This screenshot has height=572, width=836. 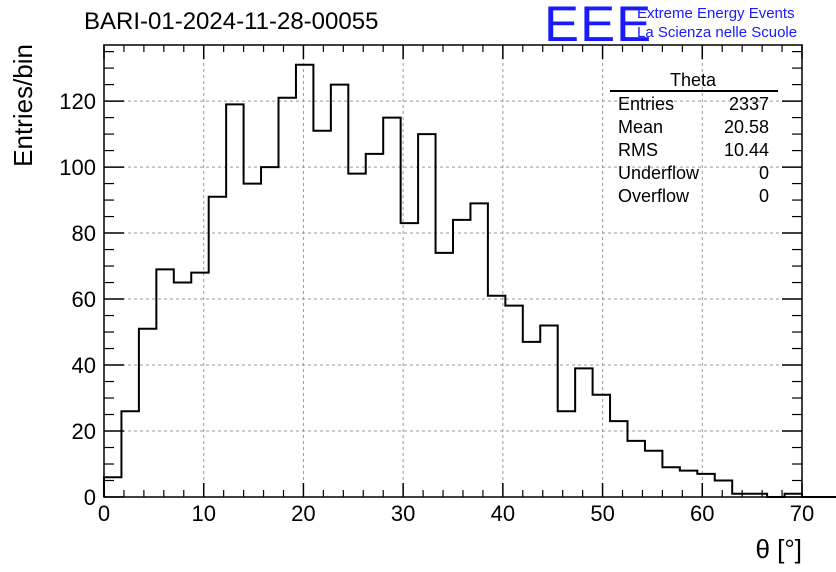 I want to click on stats-value: 10.44, so click(x=746, y=150).